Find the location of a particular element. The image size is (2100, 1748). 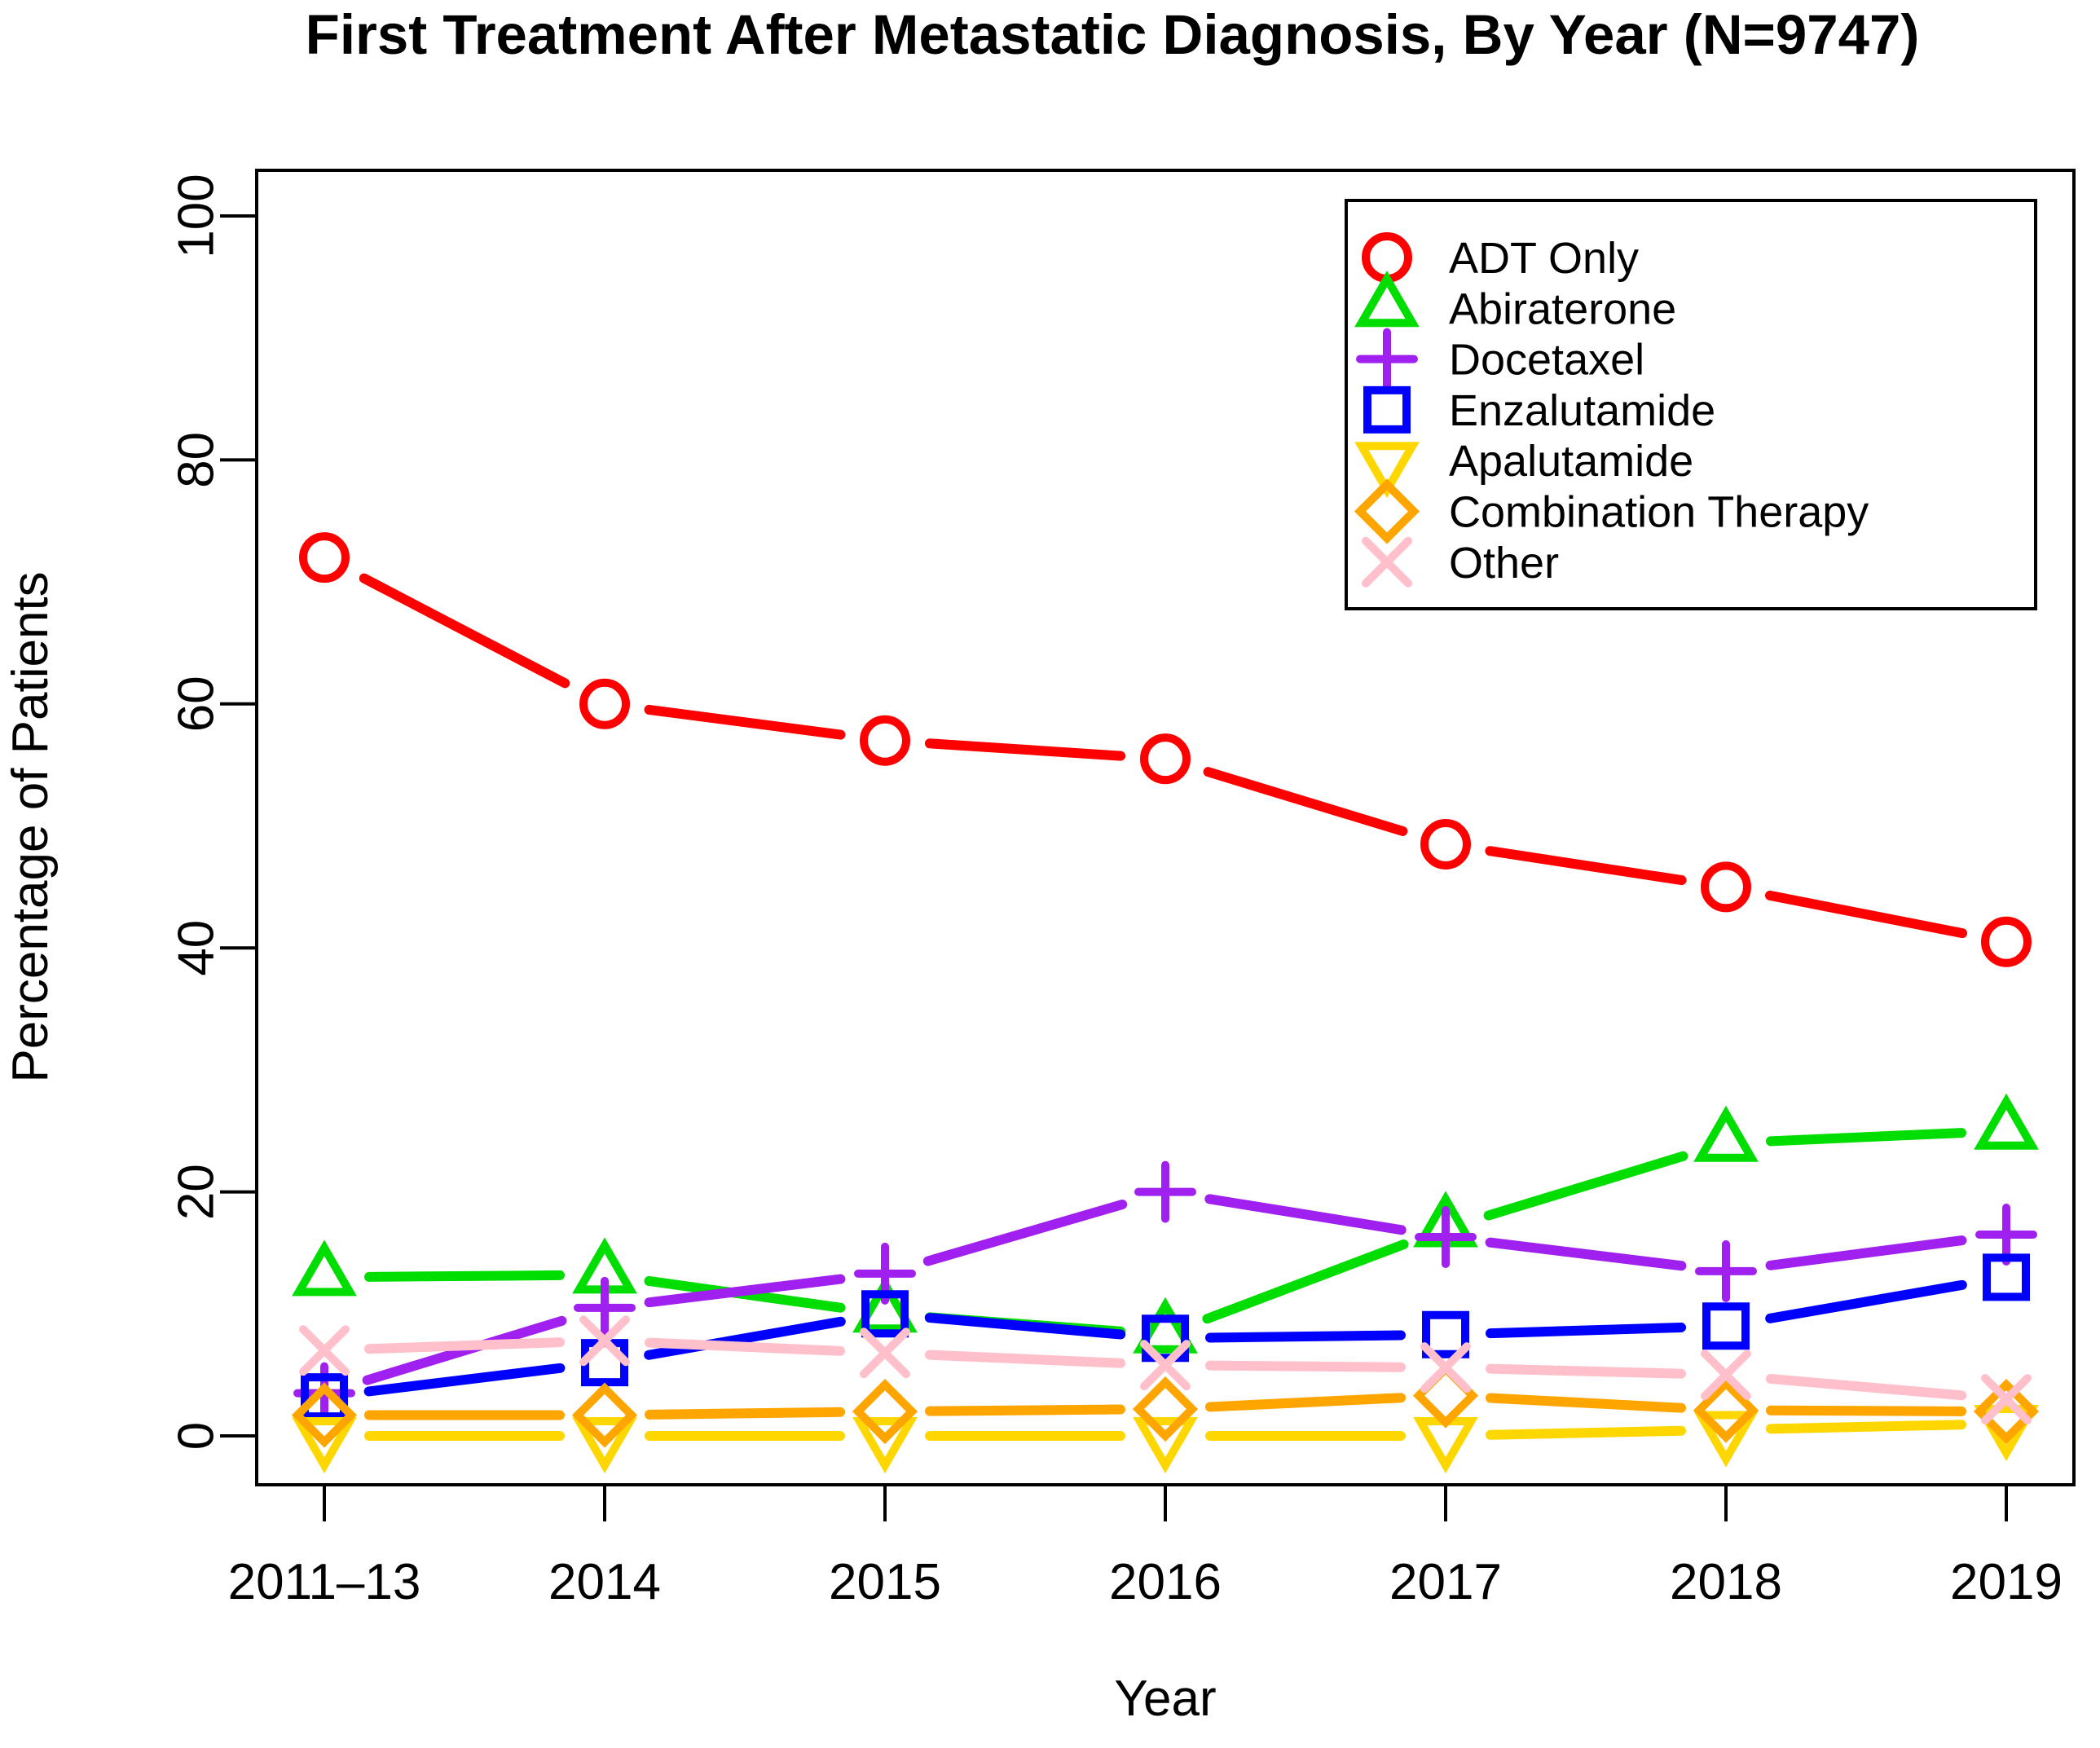

legend-item-label: ADT Only is located at coordinates (1544, 258).